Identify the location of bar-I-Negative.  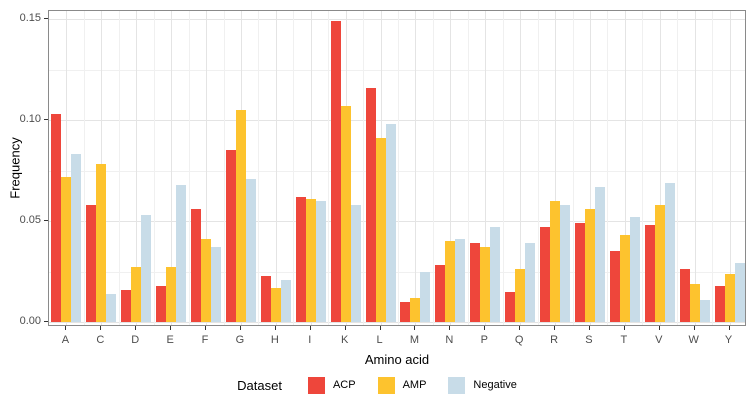
(320, 261).